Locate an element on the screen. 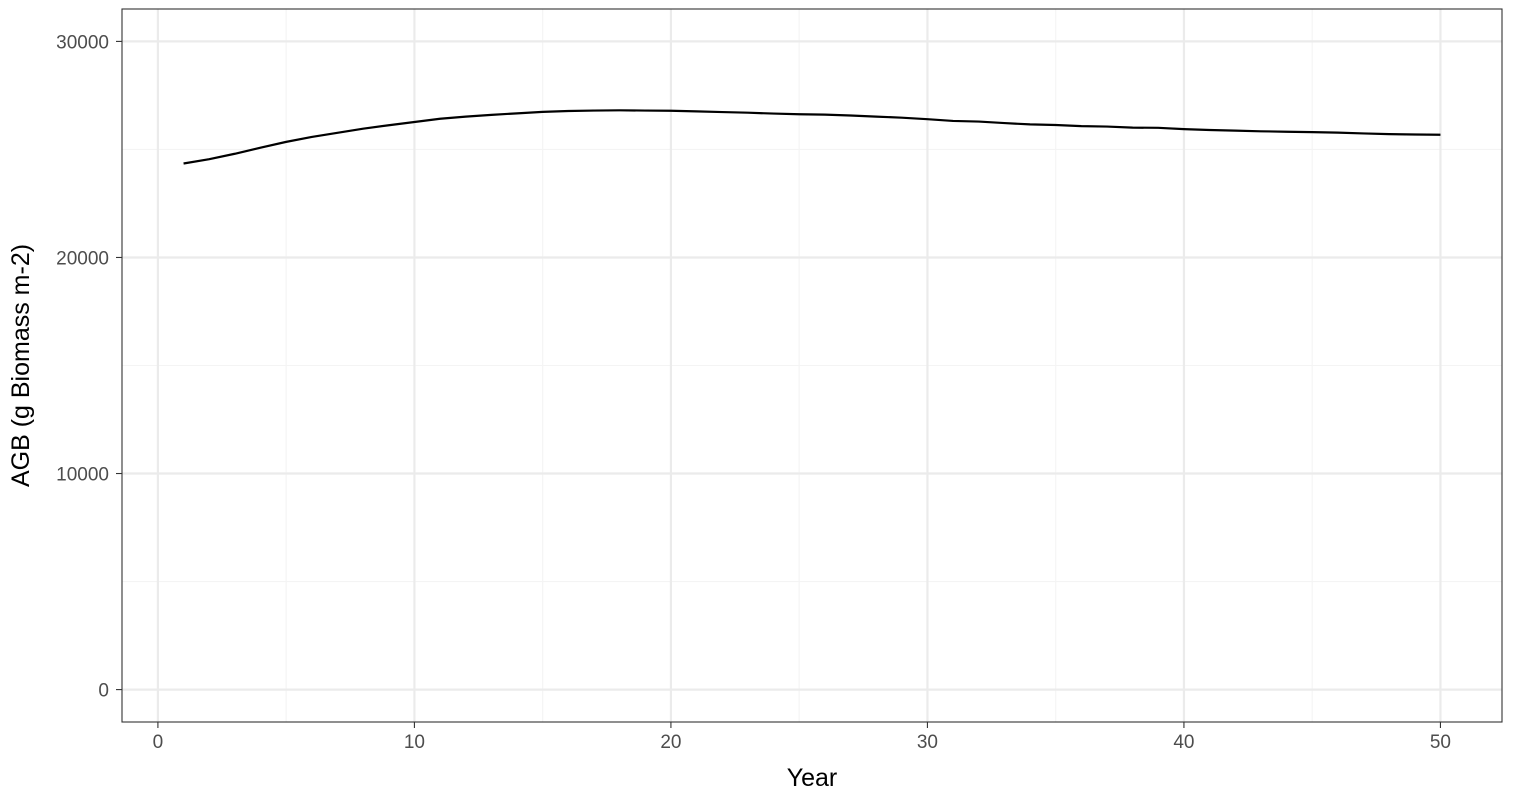  series-layer is located at coordinates (812, 137).